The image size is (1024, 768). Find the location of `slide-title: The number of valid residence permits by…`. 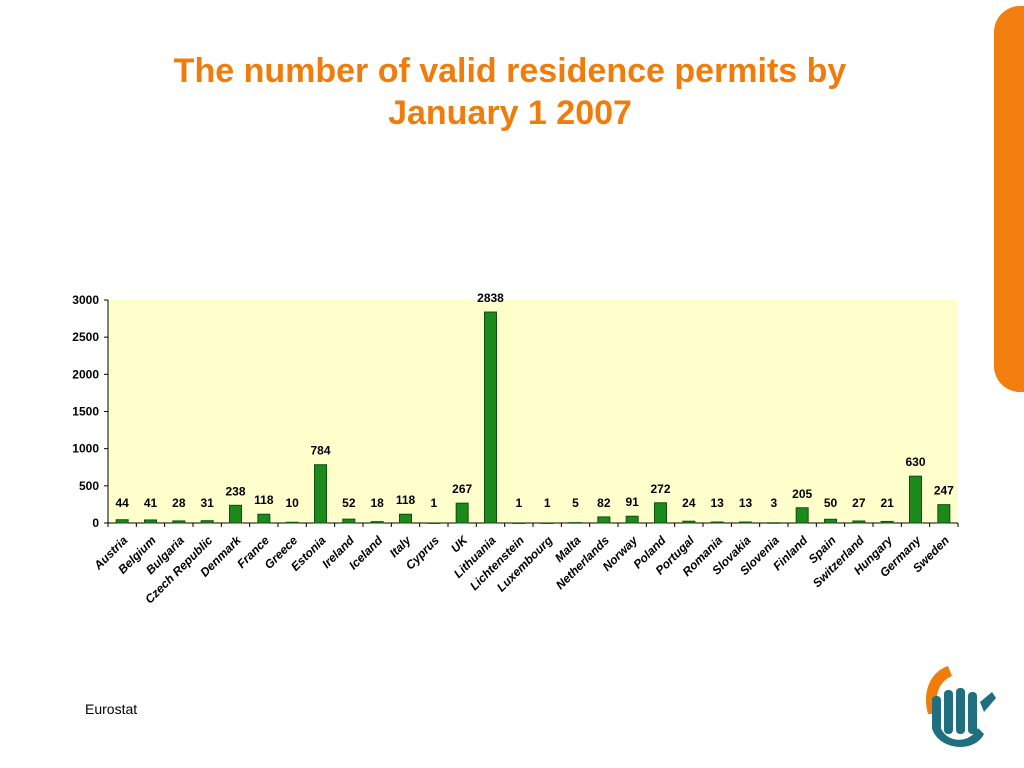

slide-title: The number of valid residence permits by… is located at coordinates (510, 92).